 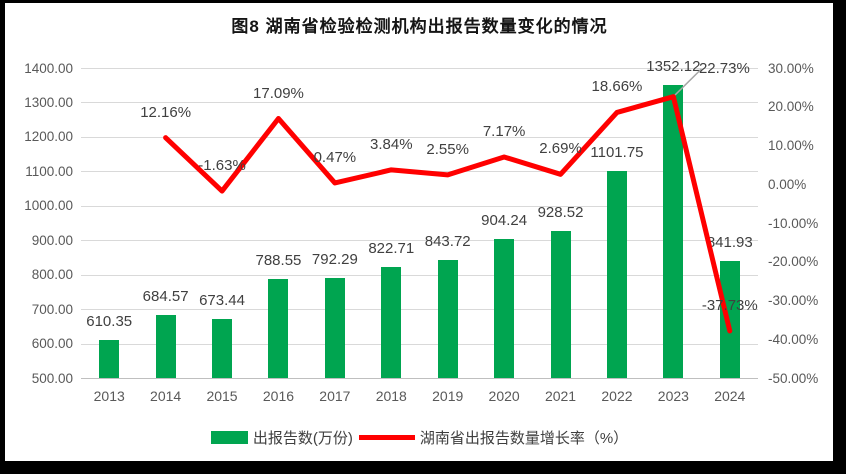 I want to click on line-value-label: 3.84%, so click(x=391, y=144).